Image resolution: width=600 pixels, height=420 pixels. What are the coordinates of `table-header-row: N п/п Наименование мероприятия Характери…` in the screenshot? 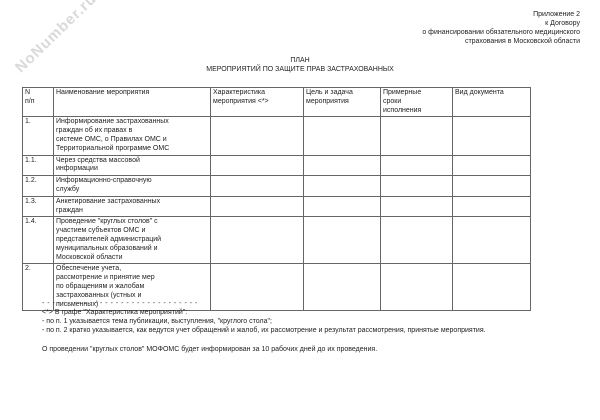 It's located at (276, 102).